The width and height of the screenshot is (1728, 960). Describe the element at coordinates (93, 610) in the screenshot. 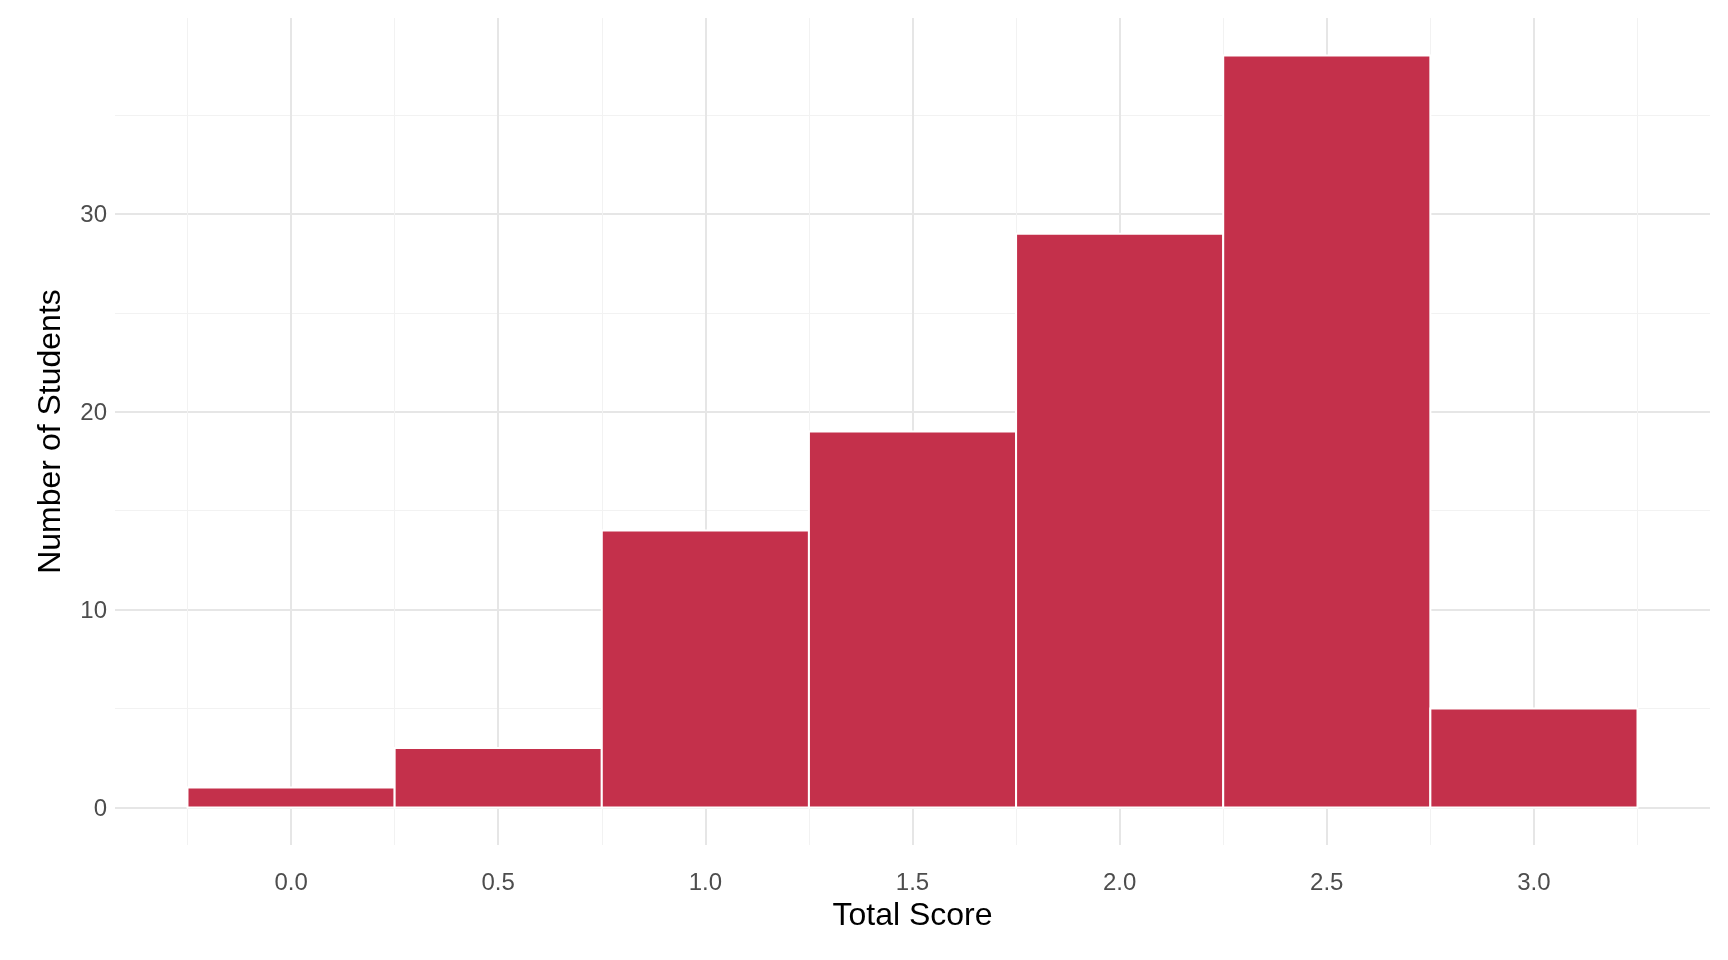

I see `y-tick-label: 10` at that location.